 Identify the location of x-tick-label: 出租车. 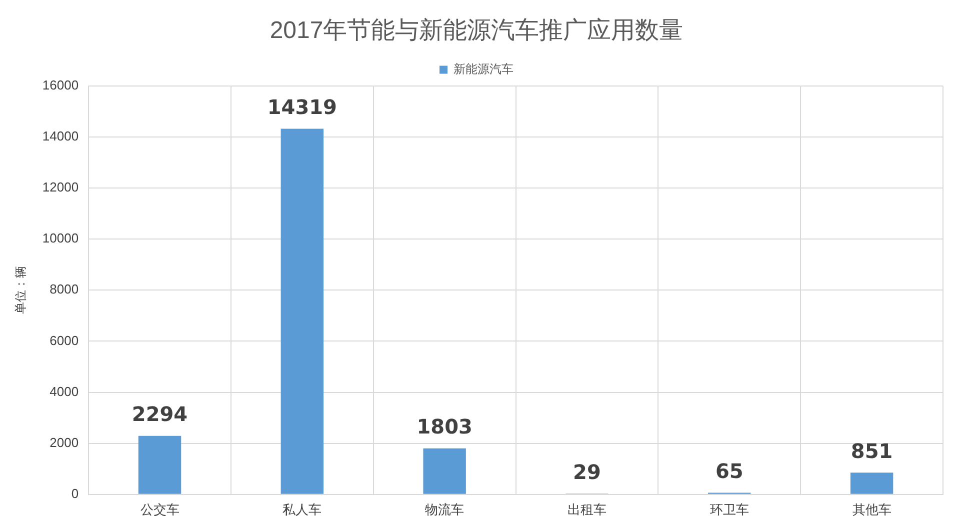
(586, 509).